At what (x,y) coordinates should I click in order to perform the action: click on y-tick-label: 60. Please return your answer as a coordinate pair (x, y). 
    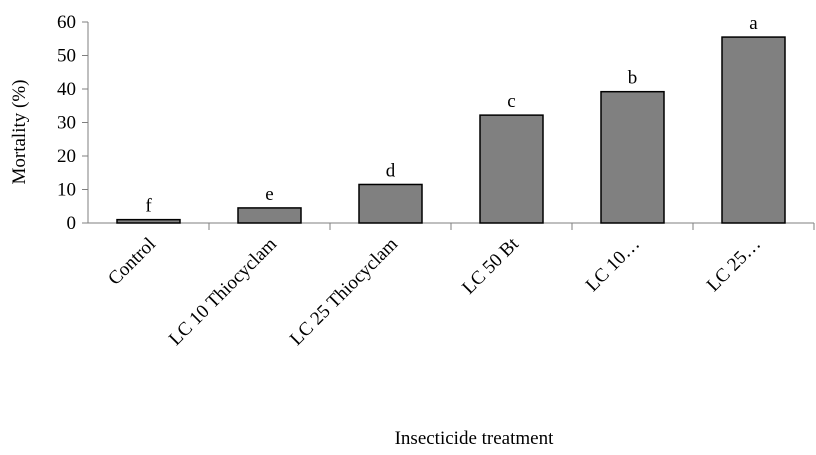
    Looking at the image, I should click on (66, 22).